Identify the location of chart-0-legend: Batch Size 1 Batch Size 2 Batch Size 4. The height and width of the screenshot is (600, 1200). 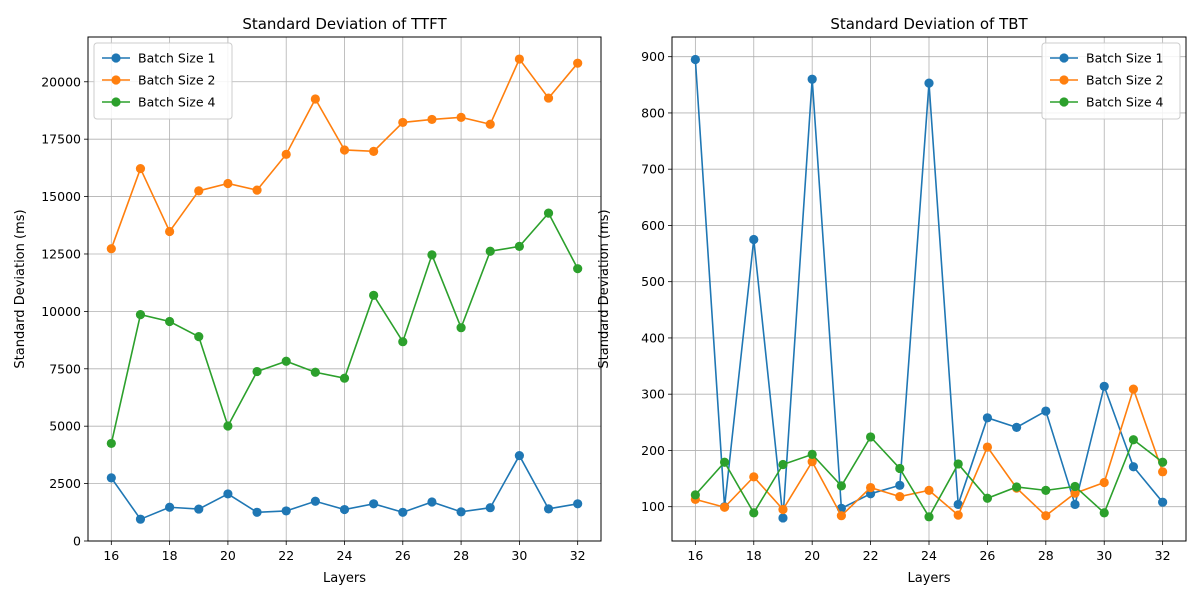
(163, 81).